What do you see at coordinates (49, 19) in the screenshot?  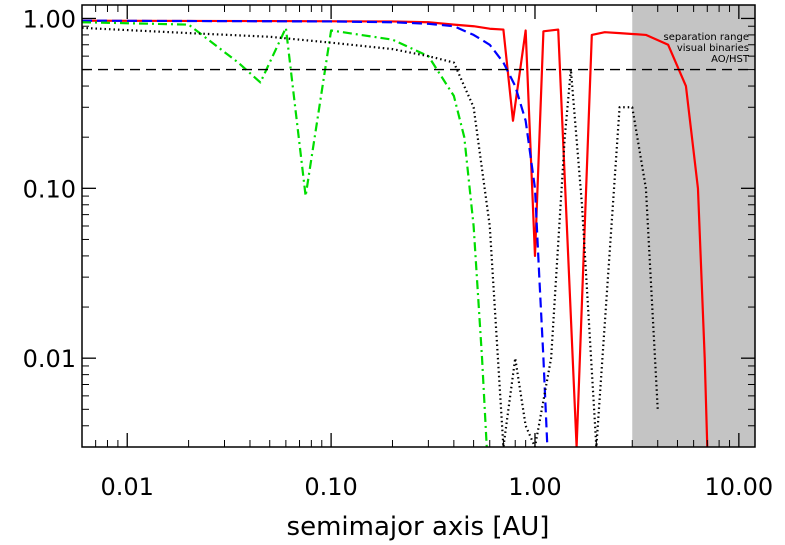 I see `y-tick-label: 1.00` at bounding box center [49, 19].